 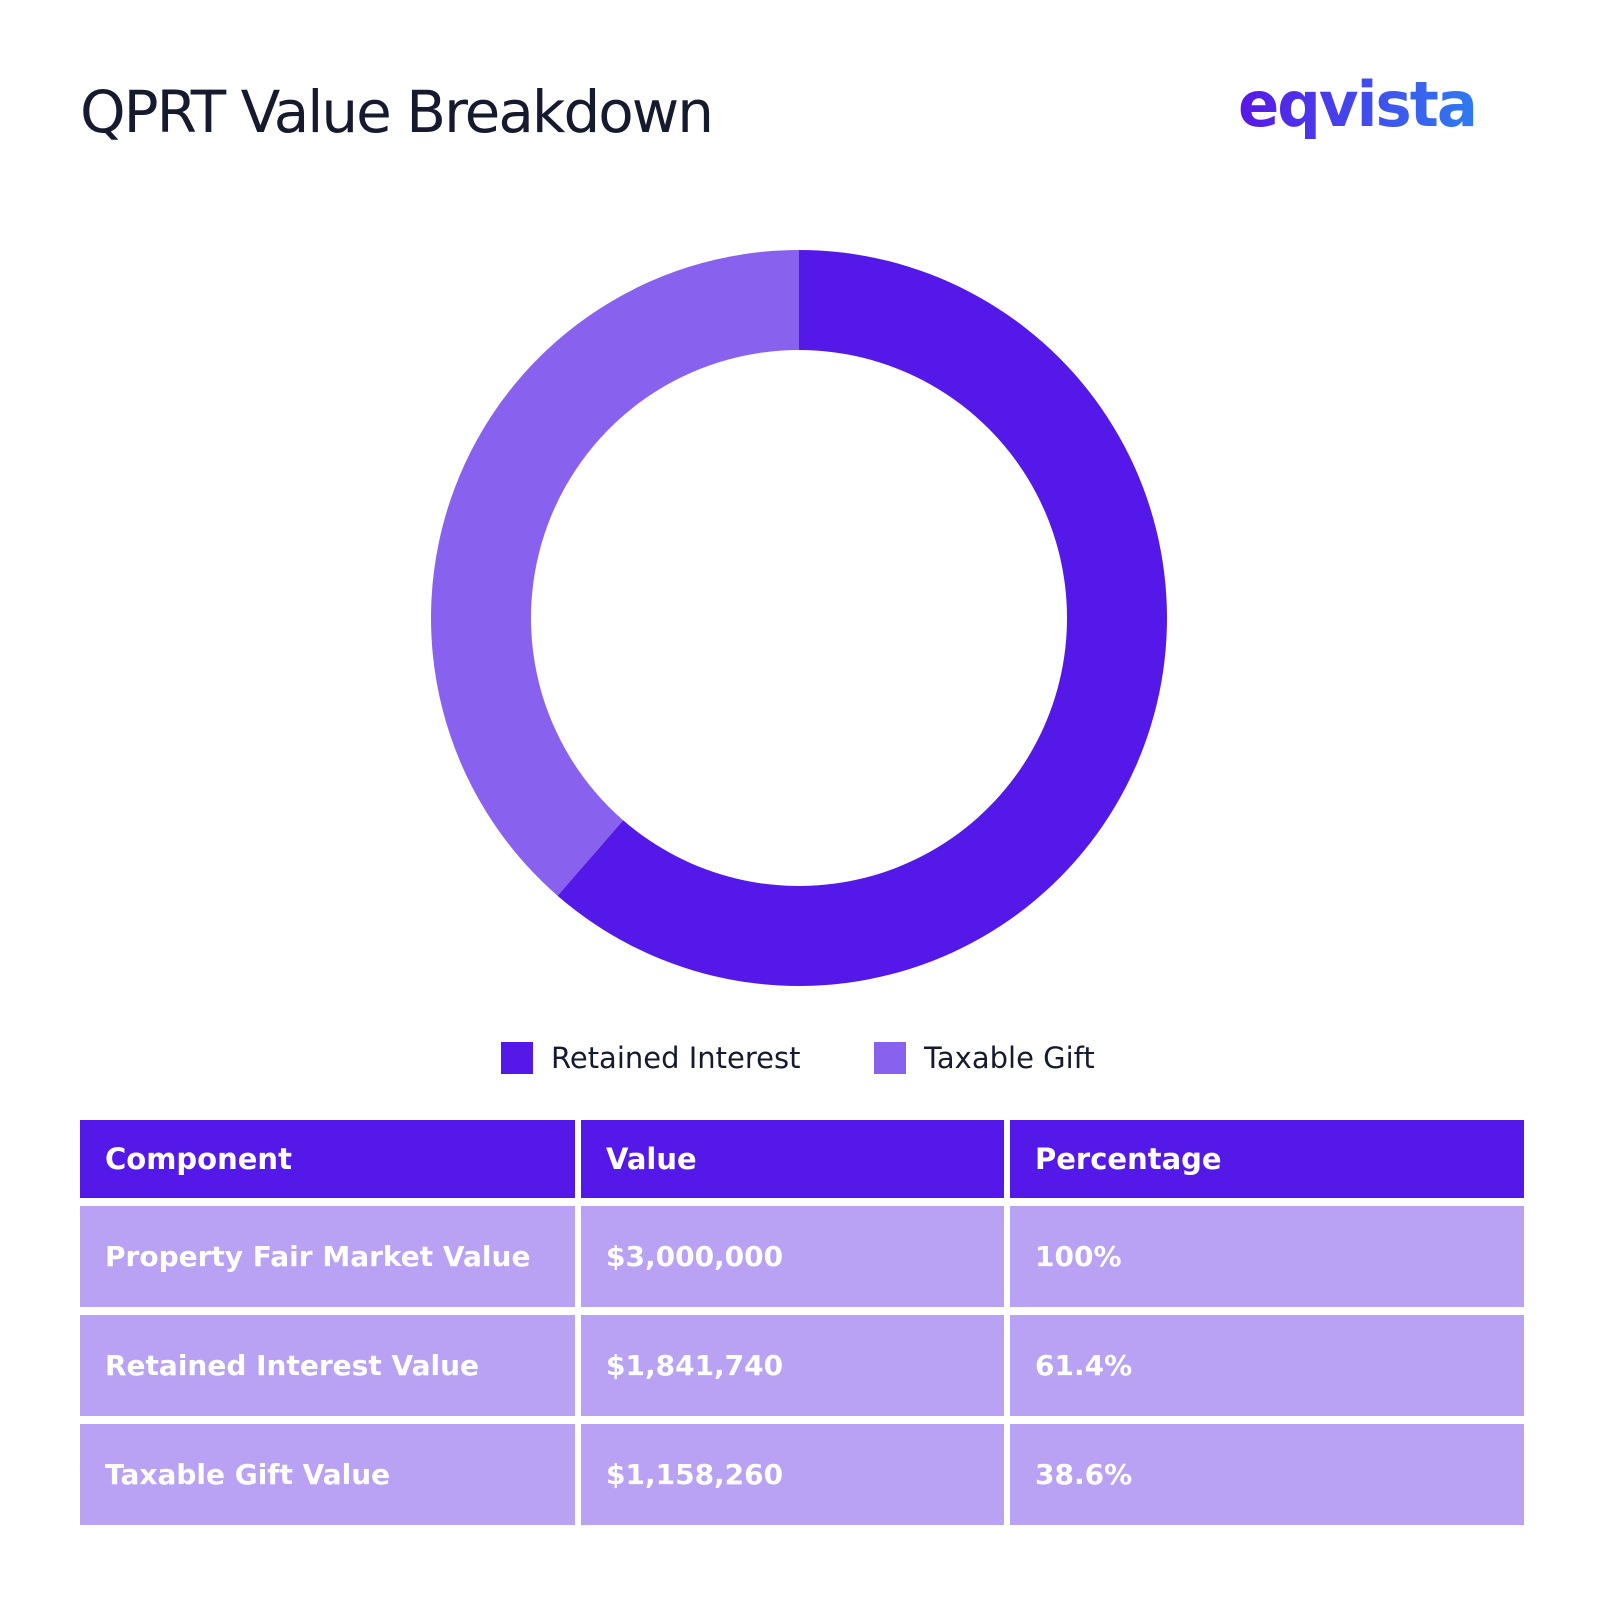 What do you see at coordinates (1357, 105) in the screenshot?
I see `svg-text: eqvista` at bounding box center [1357, 105].